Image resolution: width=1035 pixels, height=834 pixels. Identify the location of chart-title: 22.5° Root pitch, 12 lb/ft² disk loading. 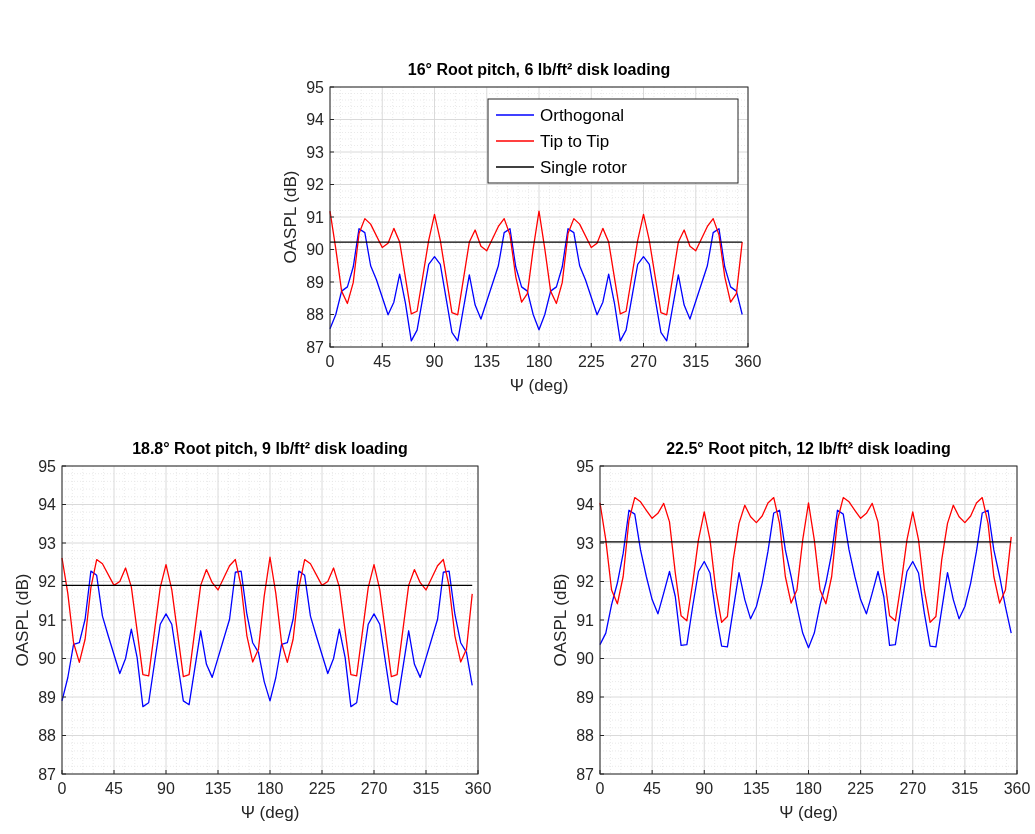
(808, 448).